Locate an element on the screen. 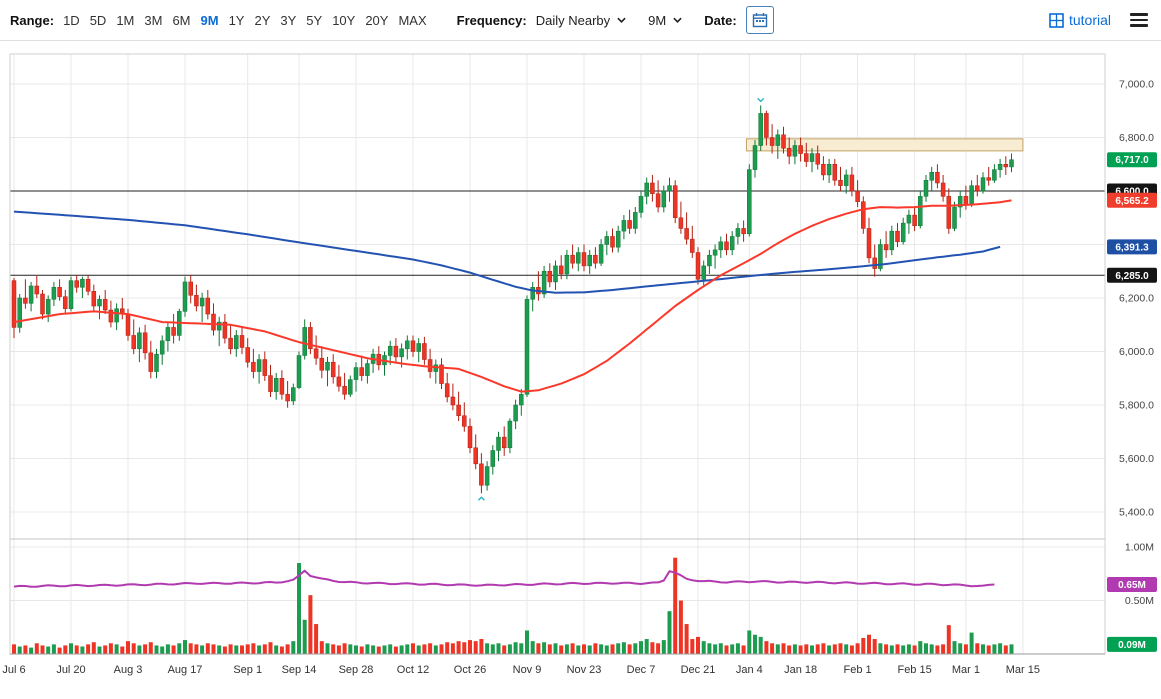  x-axis-label: Mar 1 is located at coordinates (966, 670).